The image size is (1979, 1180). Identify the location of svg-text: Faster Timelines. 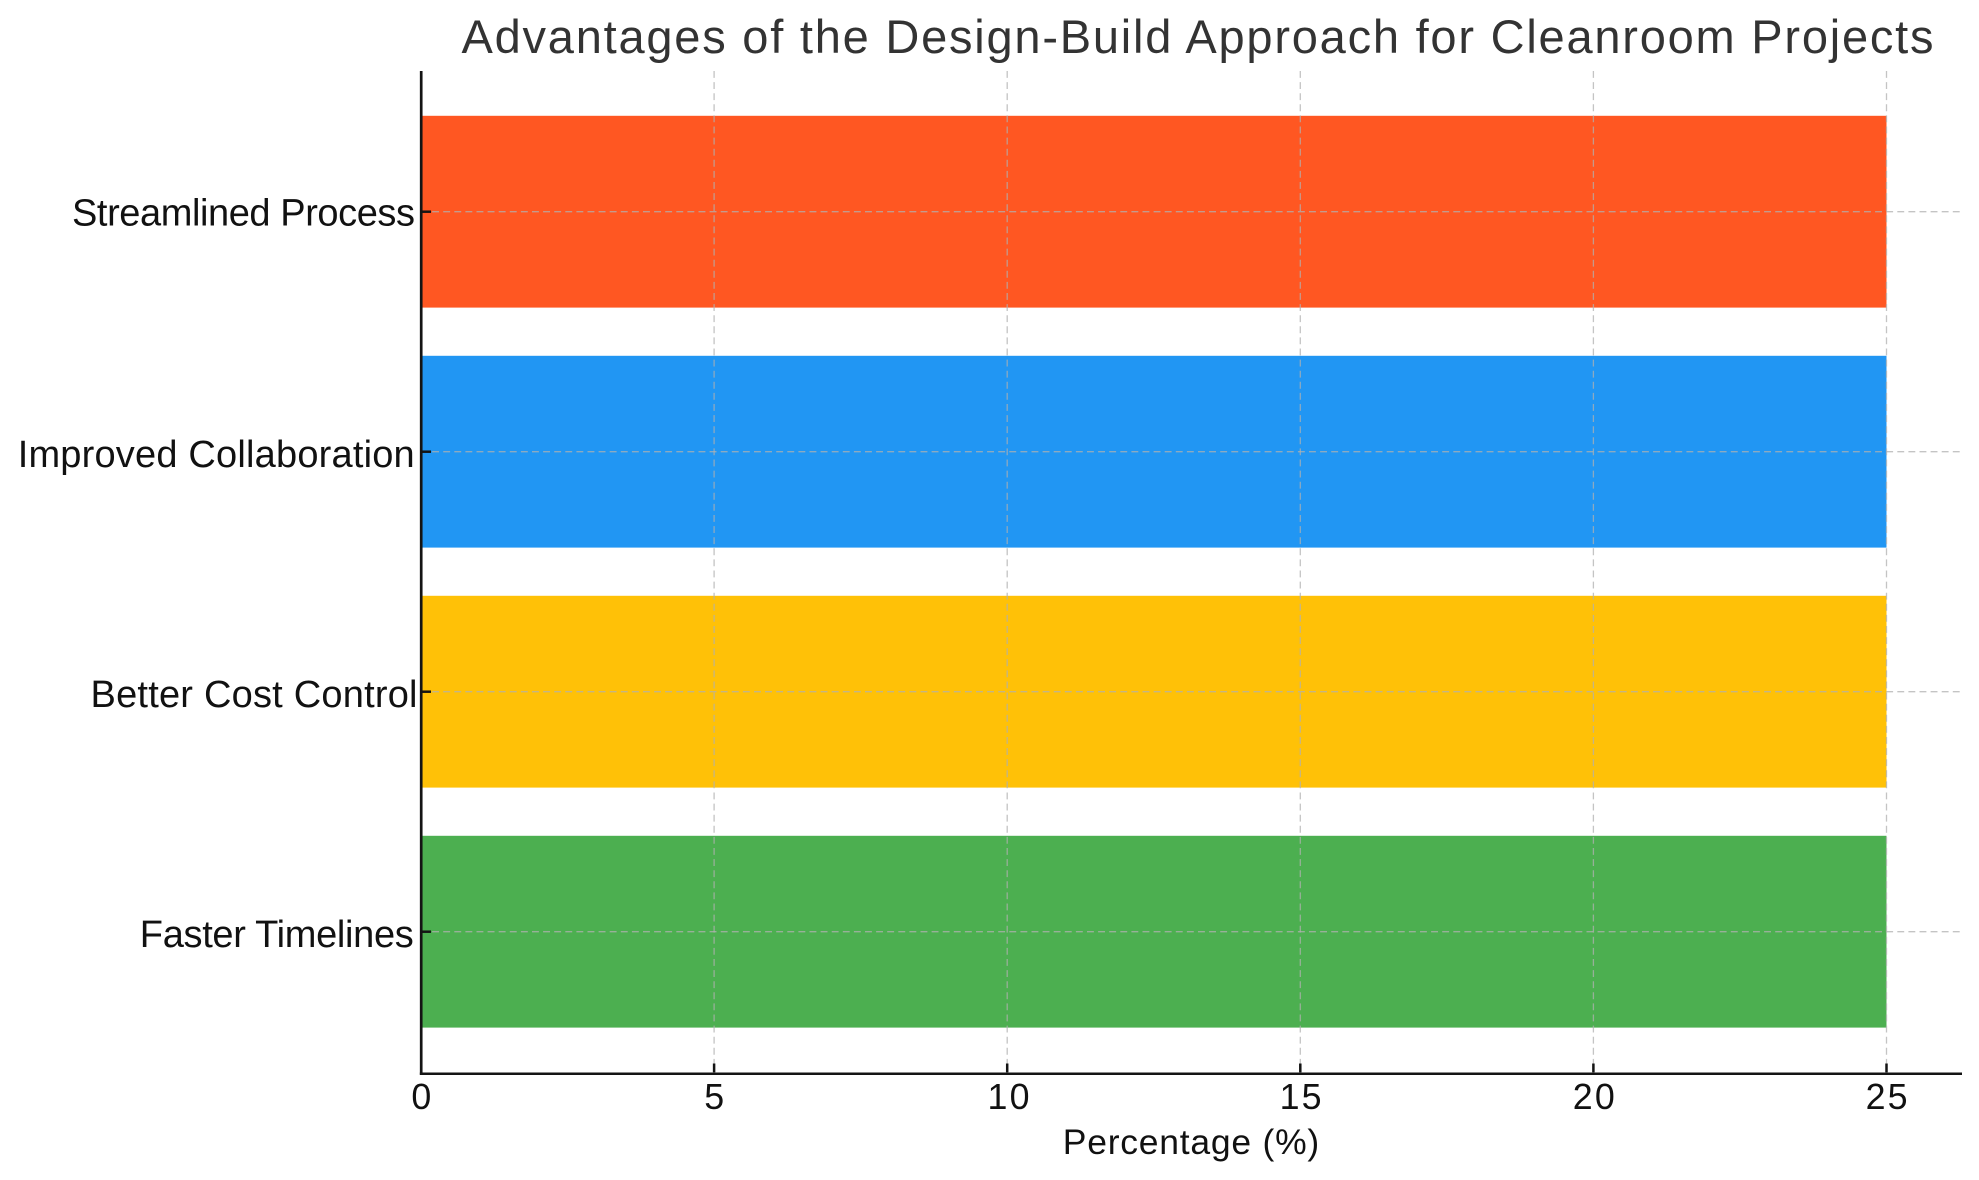
(277, 935).